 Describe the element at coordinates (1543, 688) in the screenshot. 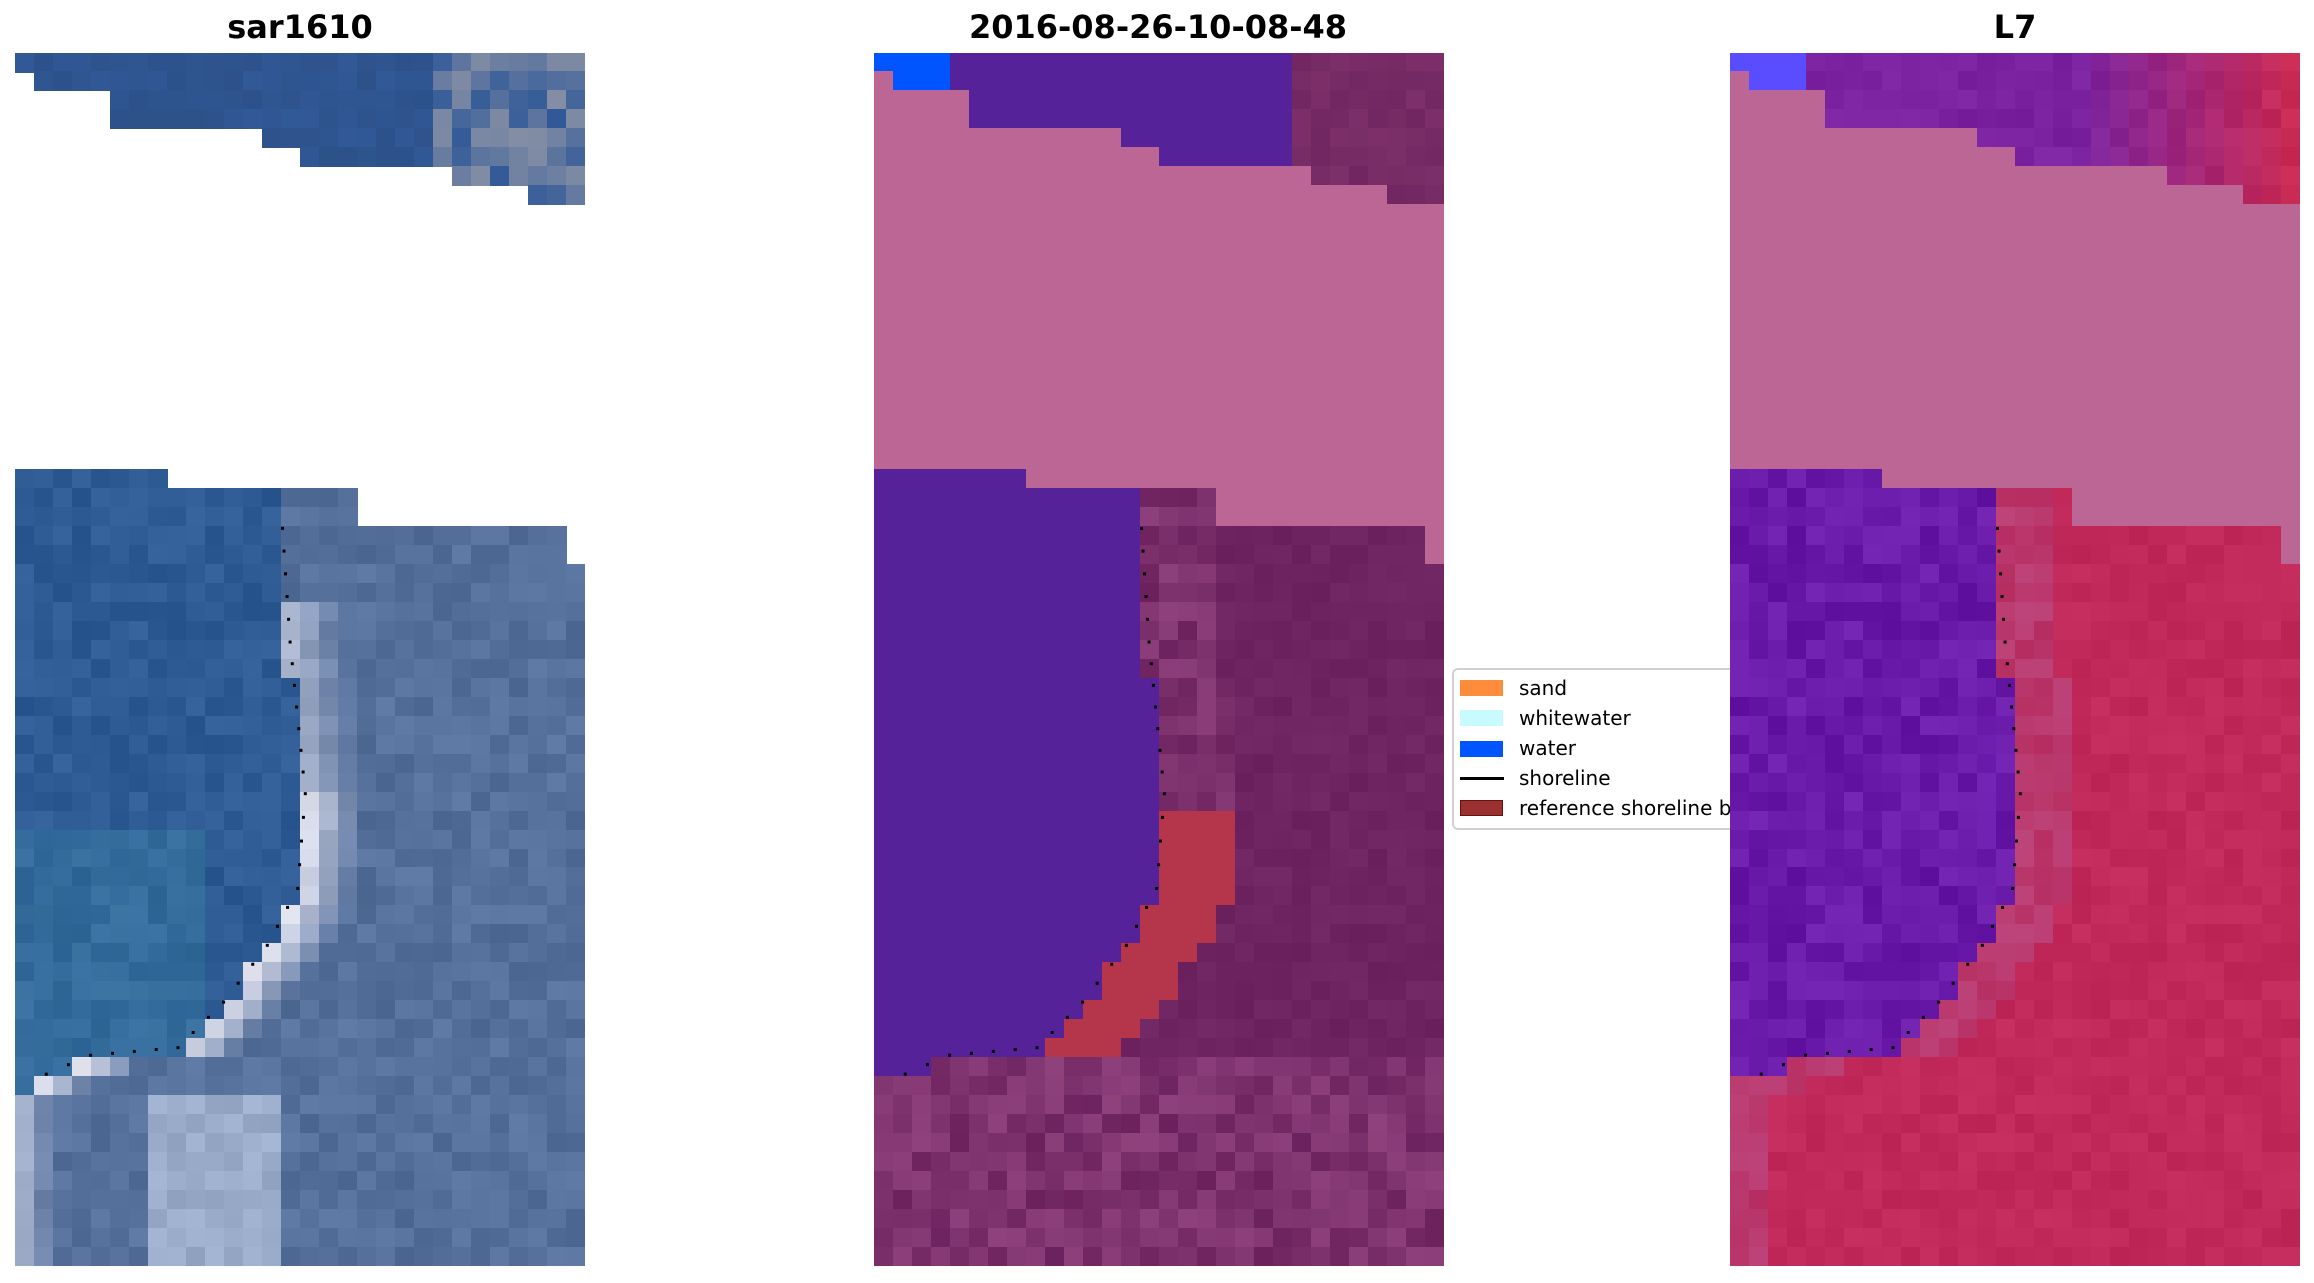

I see `legend-label-sand: sand` at that location.